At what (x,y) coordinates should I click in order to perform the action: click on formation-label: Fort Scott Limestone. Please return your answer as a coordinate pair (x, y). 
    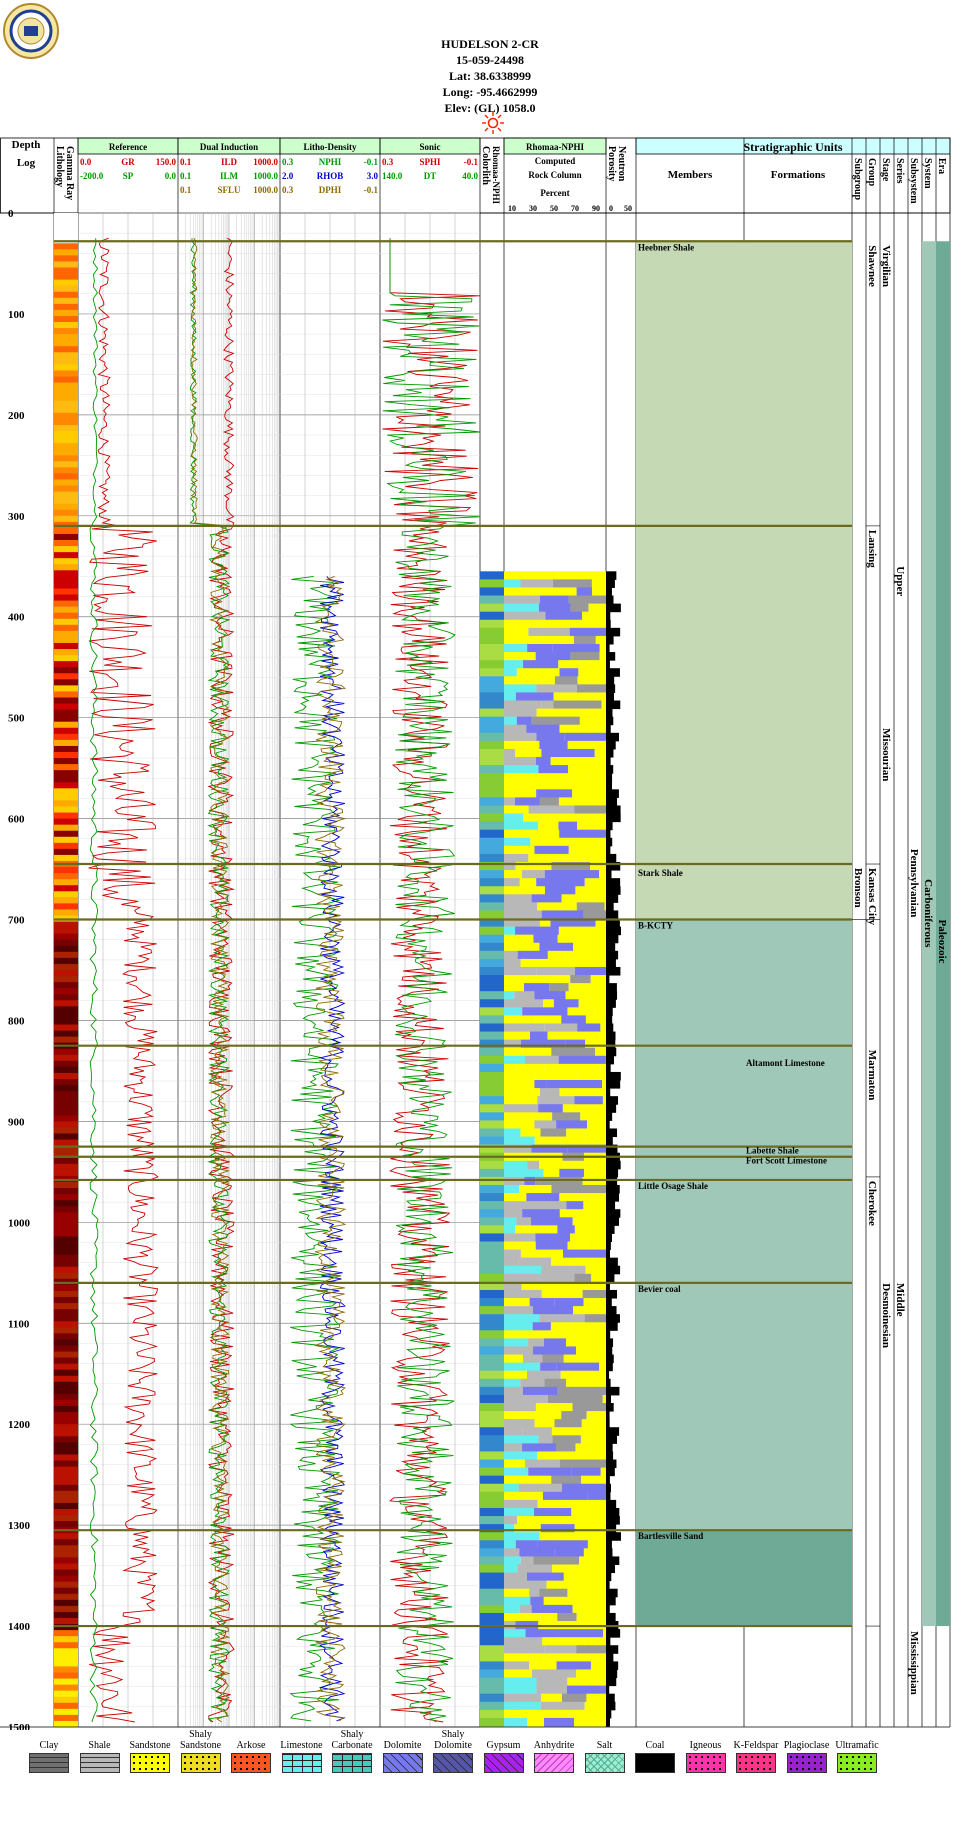
    Looking at the image, I should click on (786, 1161).